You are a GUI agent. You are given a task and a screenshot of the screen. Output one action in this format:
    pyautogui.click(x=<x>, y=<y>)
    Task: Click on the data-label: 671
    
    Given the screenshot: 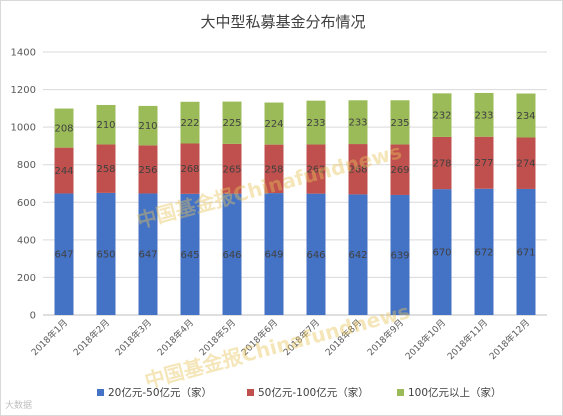 What is the action you would take?
    pyautogui.click(x=525, y=252)
    